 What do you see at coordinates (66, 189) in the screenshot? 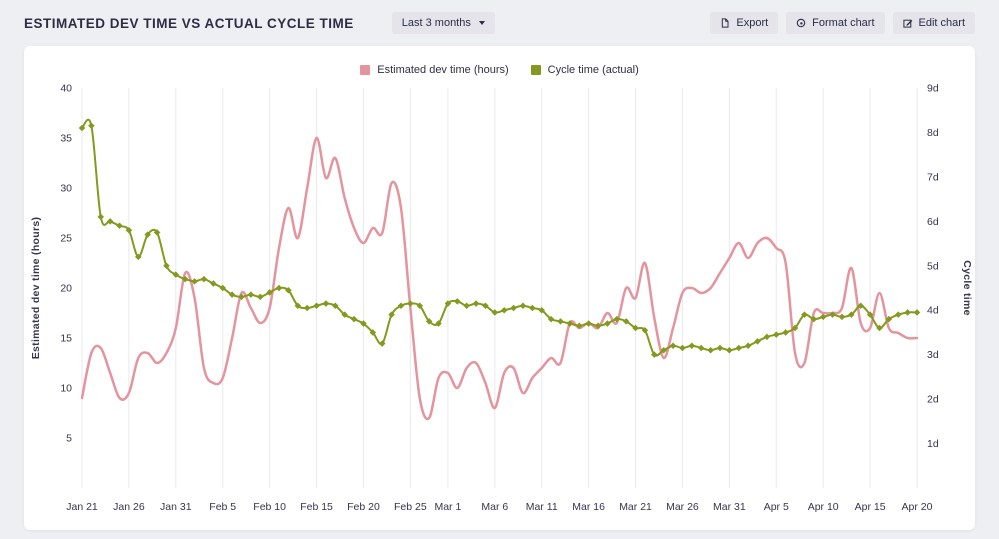
I see `left-tick-label: 30` at bounding box center [66, 189].